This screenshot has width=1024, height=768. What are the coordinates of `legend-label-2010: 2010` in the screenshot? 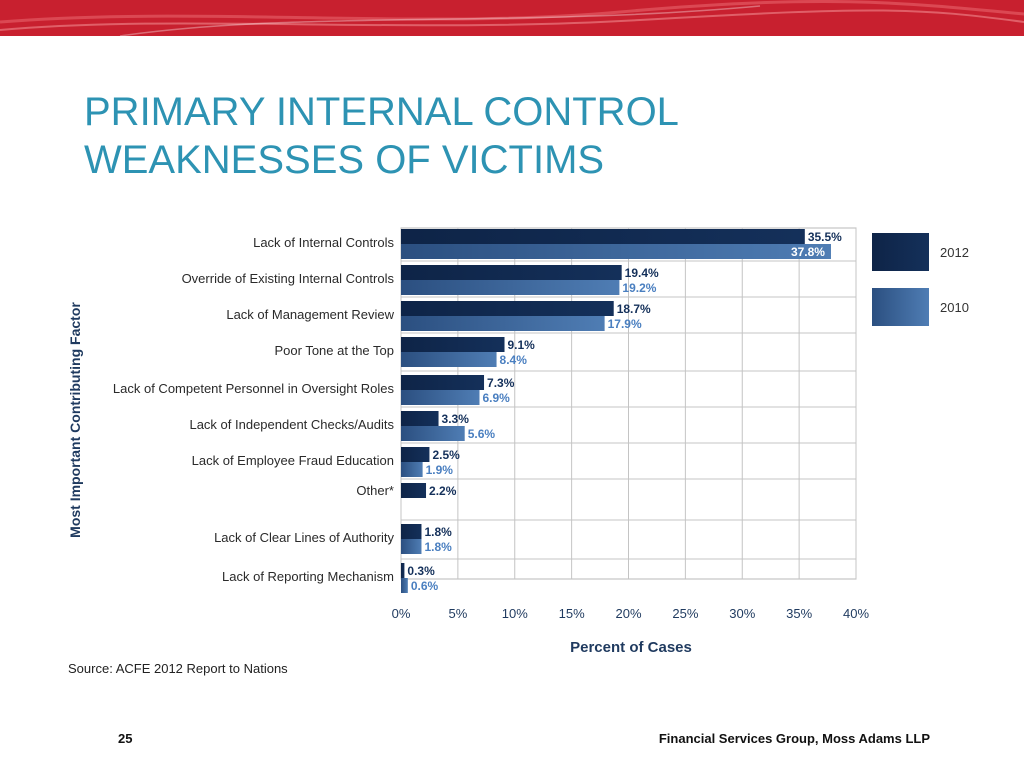 It's located at (954, 307).